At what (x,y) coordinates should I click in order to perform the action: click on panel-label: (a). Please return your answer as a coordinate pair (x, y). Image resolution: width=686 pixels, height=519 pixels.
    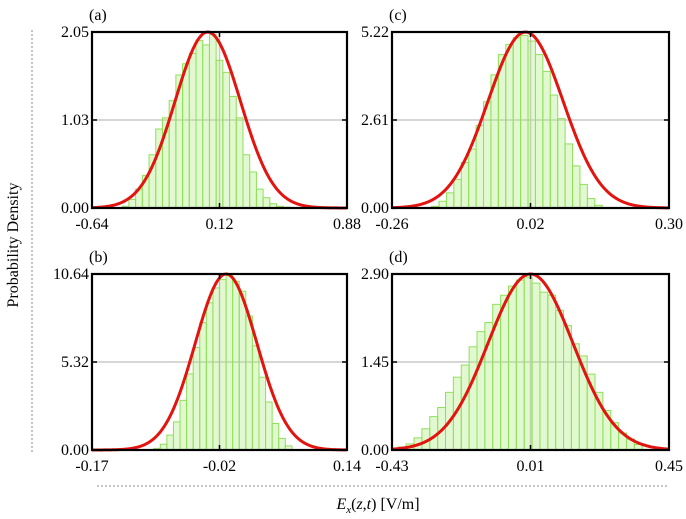
    Looking at the image, I should click on (98, 15).